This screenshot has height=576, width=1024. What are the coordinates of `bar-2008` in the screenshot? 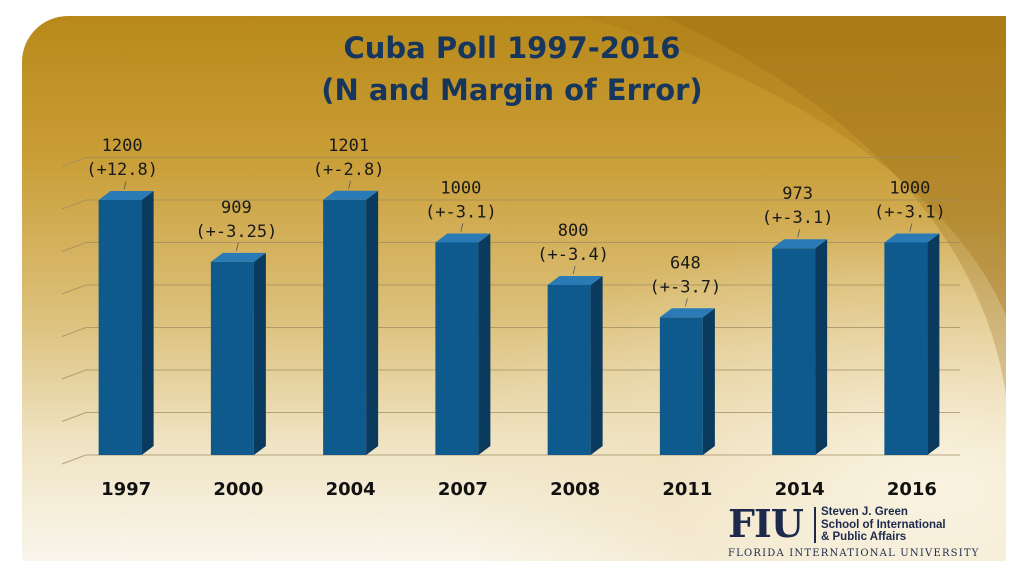 It's located at (575, 365).